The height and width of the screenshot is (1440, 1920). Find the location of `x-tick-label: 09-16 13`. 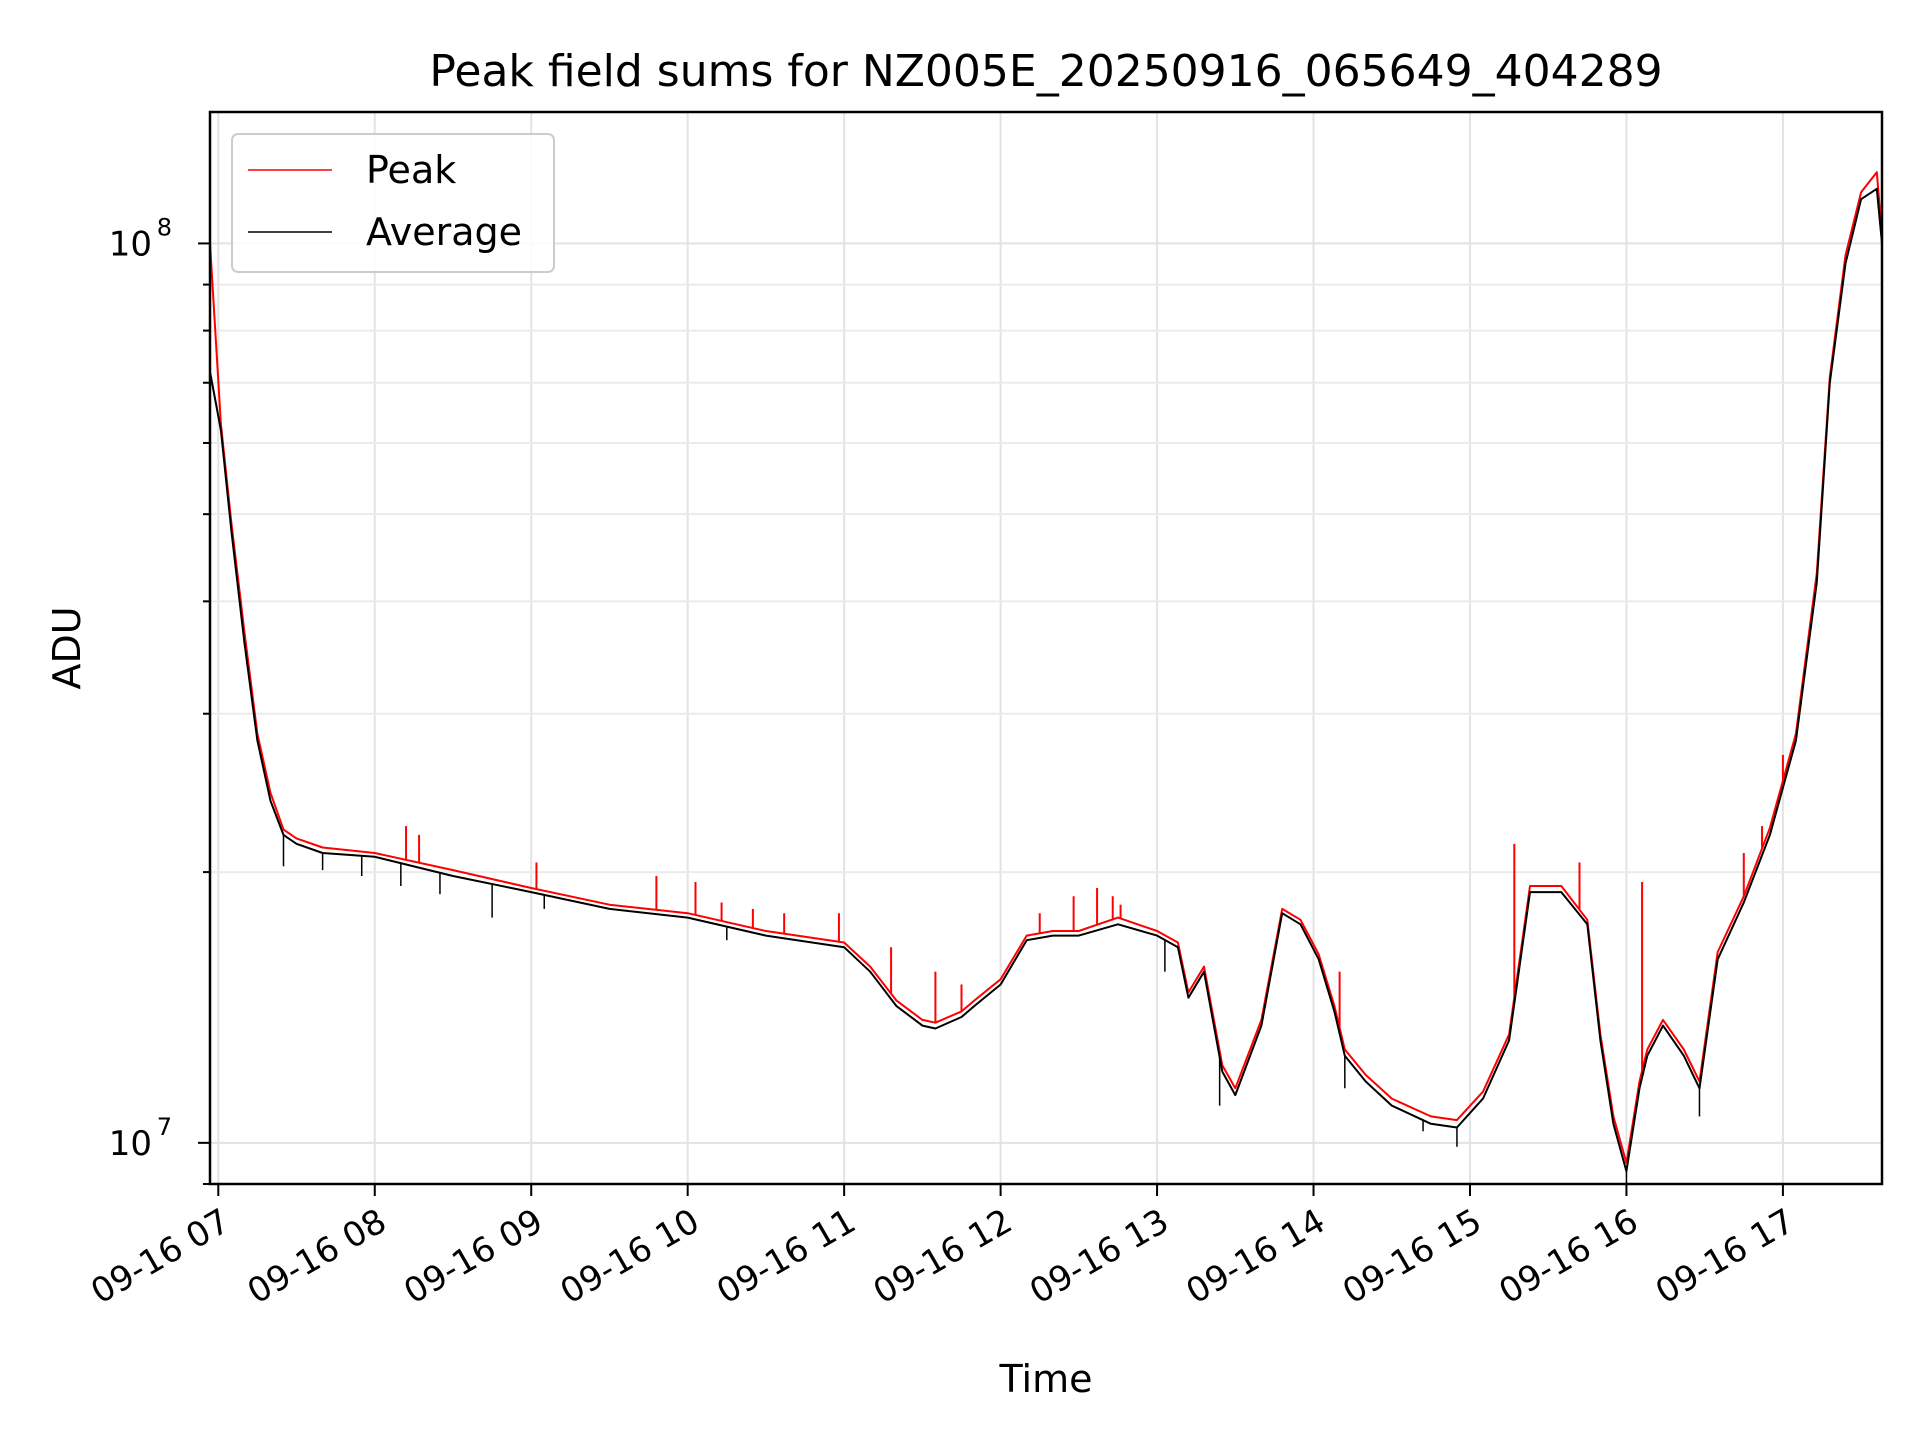

x-tick-label: 09-16 13 is located at coordinates (1099, 1256).